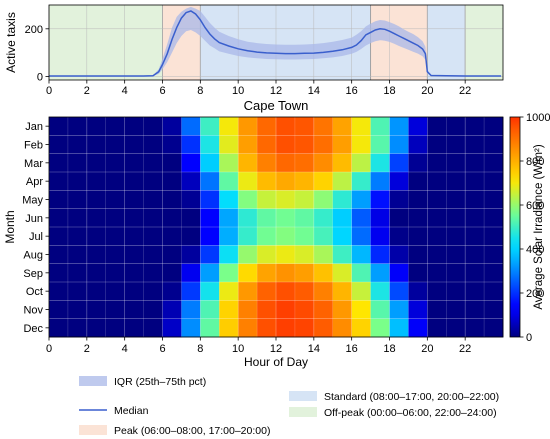 The height and width of the screenshot is (439, 550). Describe the element at coordinates (389, 349) in the screenshot. I see `heatmap-x-tick-label: 18` at that location.